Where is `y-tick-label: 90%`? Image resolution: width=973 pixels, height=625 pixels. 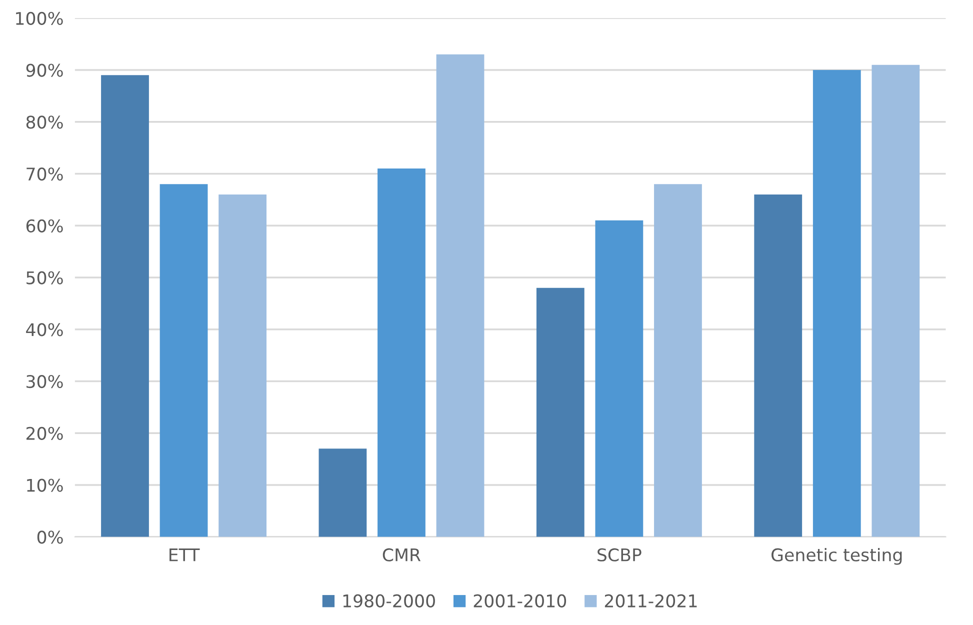 y-tick-label: 90% is located at coordinates (44, 70).